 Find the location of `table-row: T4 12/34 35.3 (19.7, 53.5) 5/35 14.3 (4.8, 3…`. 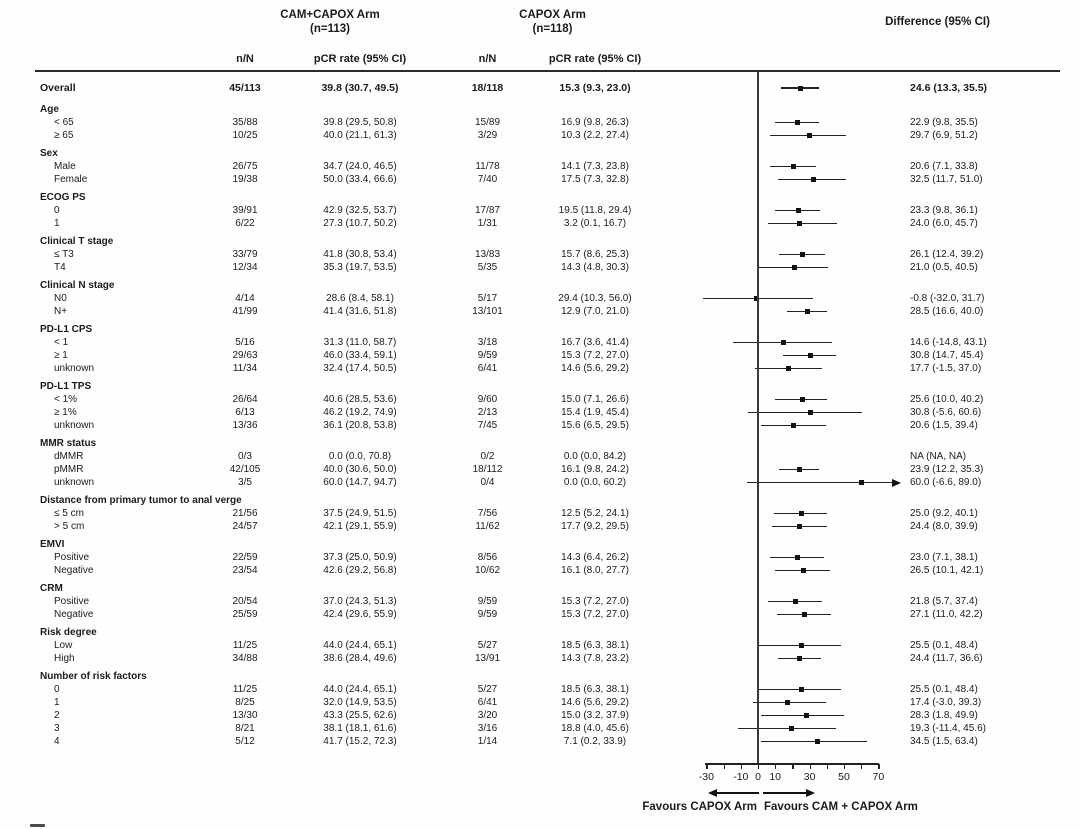

table-row: T4 12/34 35.3 (19.7, 53.5) 5/35 14.3 (4.8, 3… is located at coordinates (560, 267).